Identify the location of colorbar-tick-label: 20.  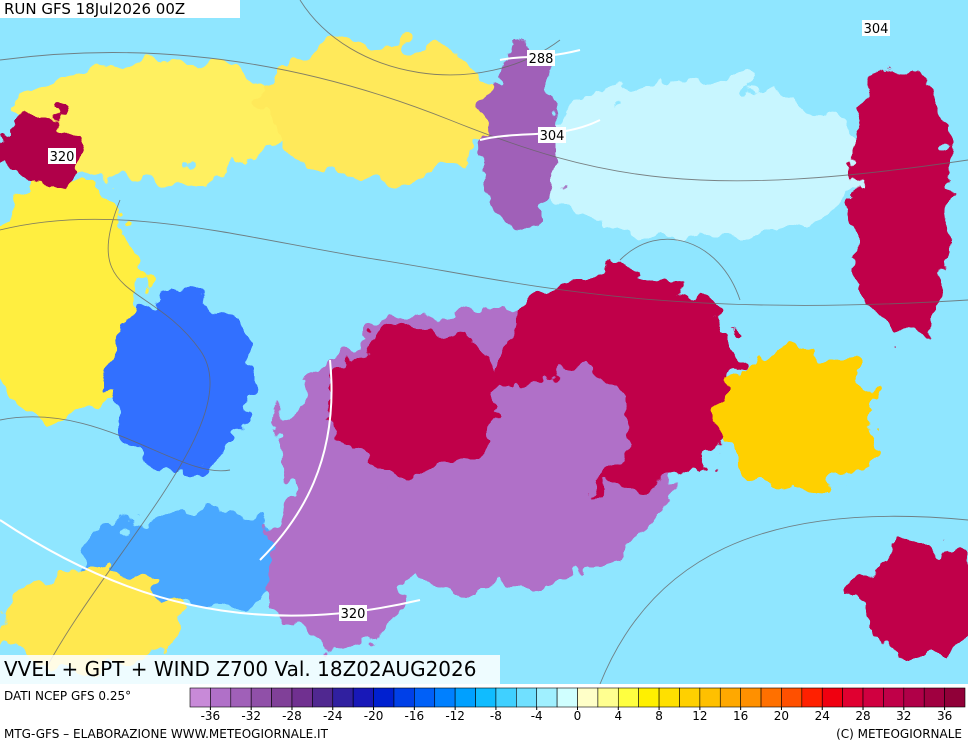
(781, 716).